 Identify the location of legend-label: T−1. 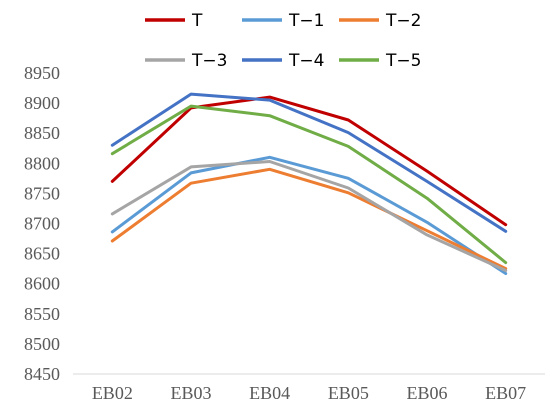
(306, 21).